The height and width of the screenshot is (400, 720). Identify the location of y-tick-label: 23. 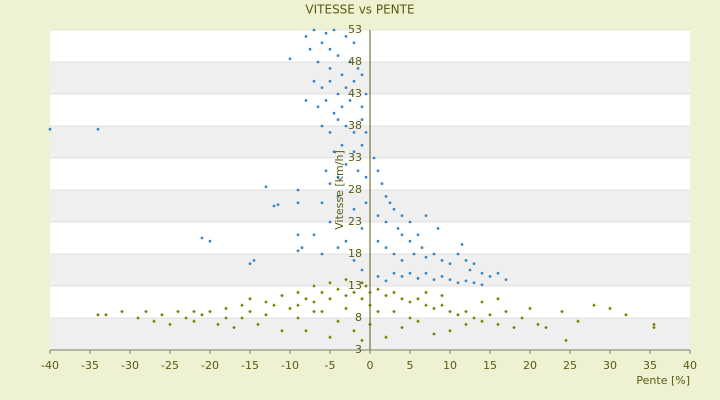
(355, 221).